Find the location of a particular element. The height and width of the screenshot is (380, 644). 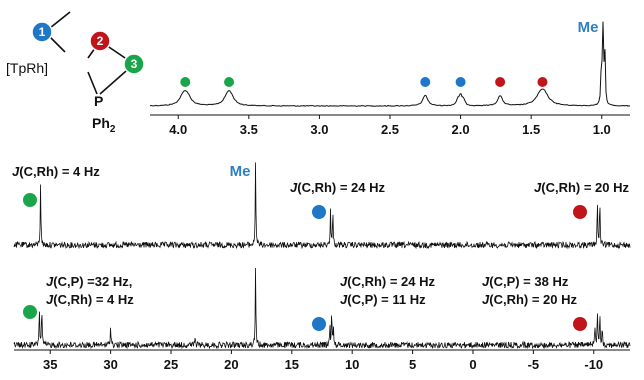

phenyl-label: Ph2 is located at coordinates (104, 125).